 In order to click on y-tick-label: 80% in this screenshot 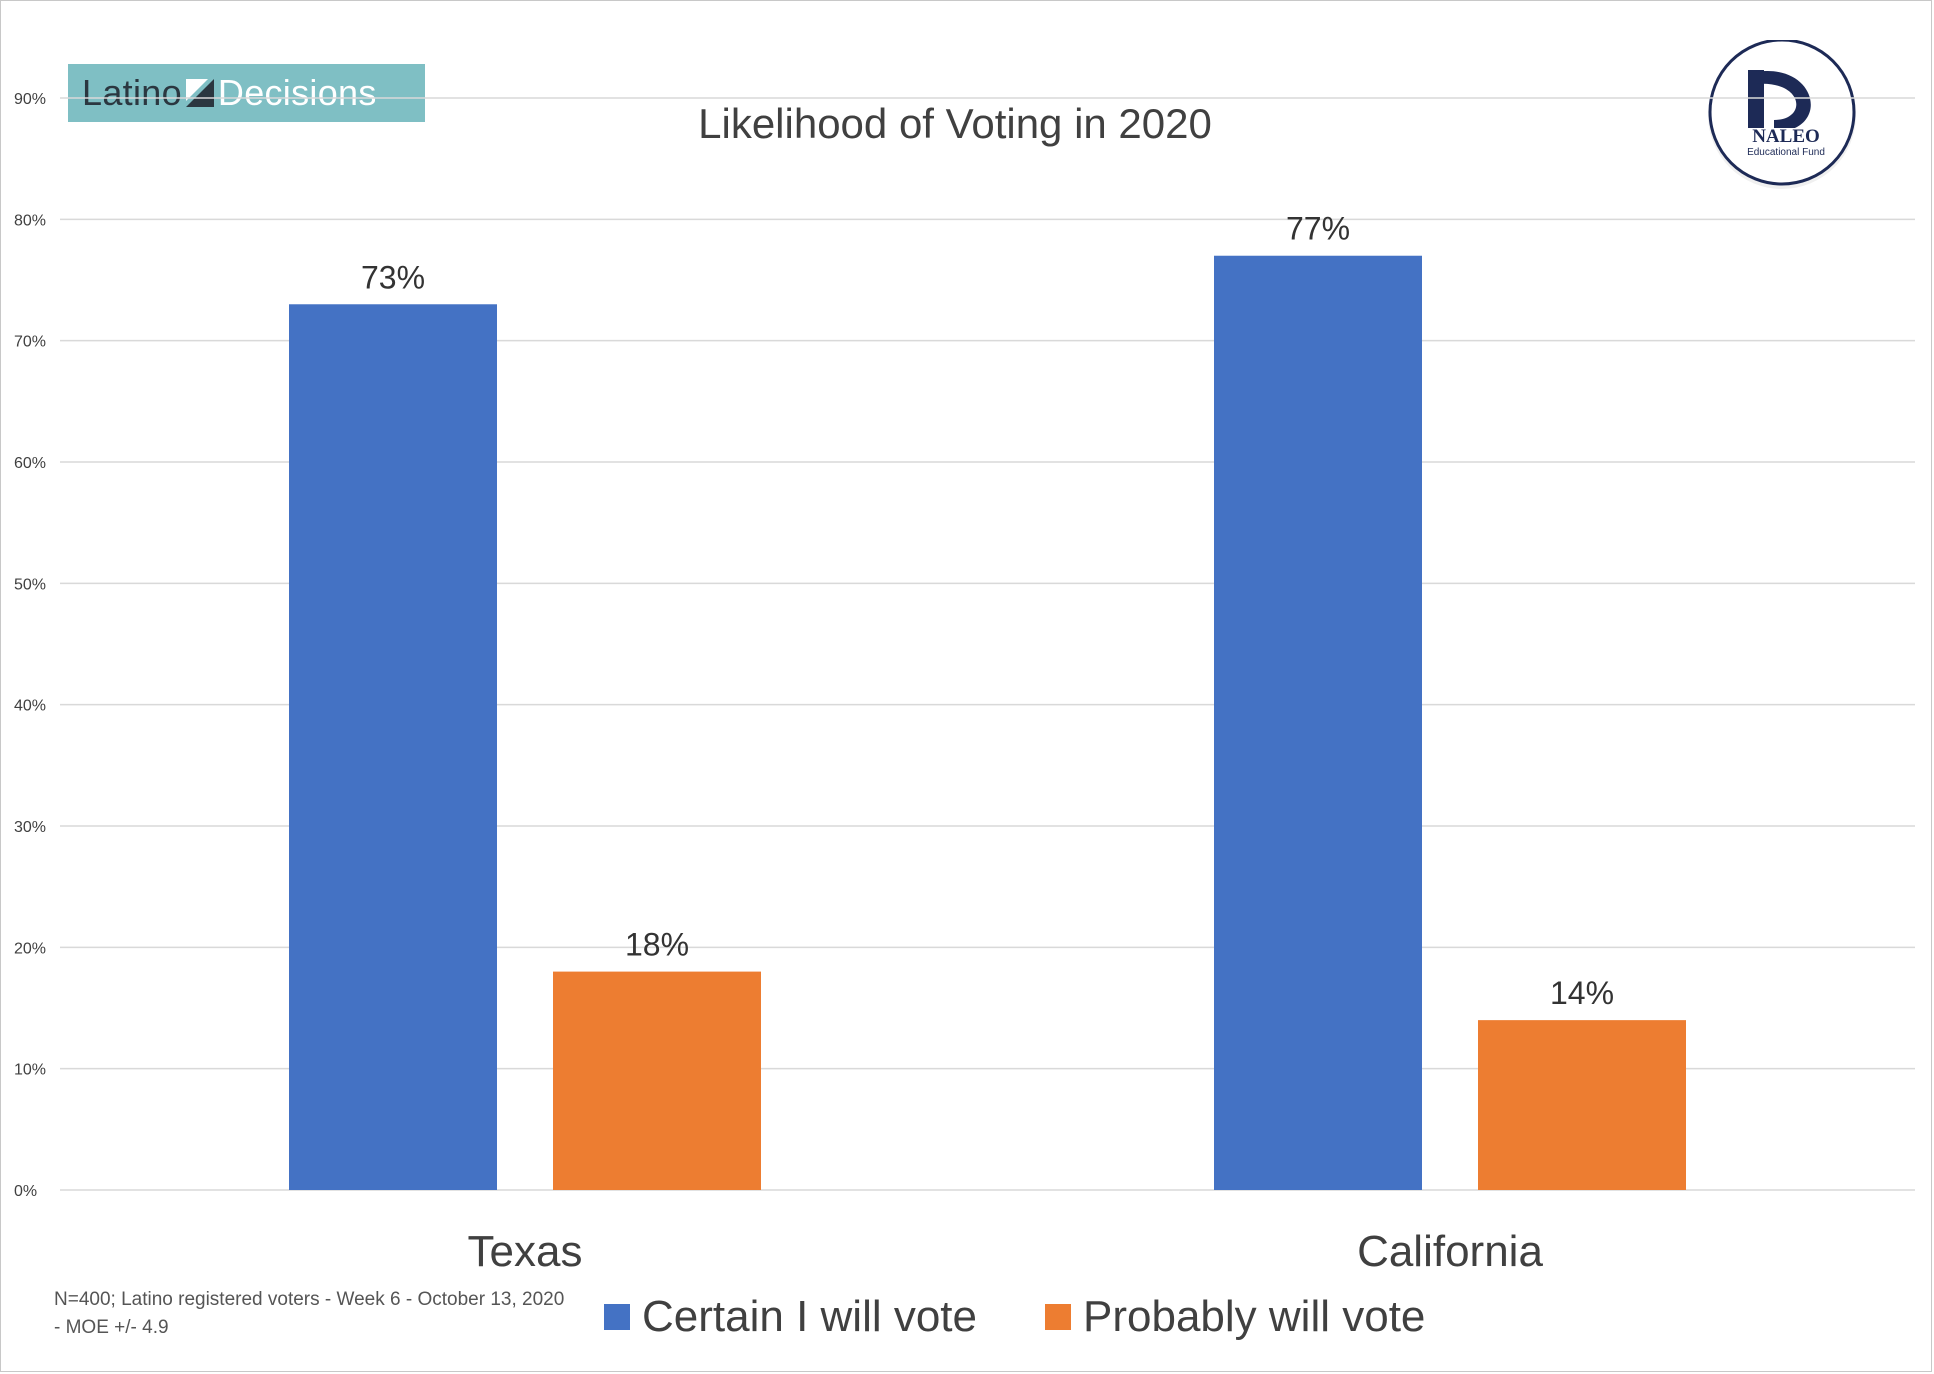, I will do `click(30, 220)`.